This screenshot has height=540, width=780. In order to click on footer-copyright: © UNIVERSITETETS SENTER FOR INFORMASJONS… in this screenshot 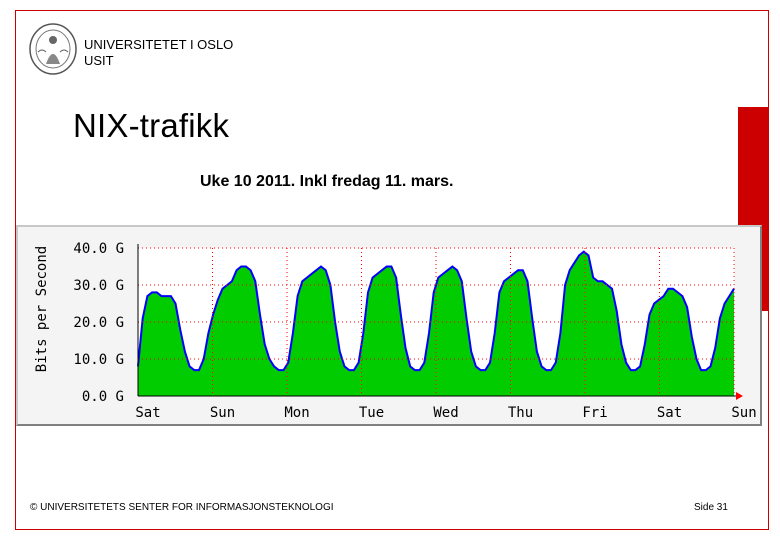, I will do `click(182, 507)`.